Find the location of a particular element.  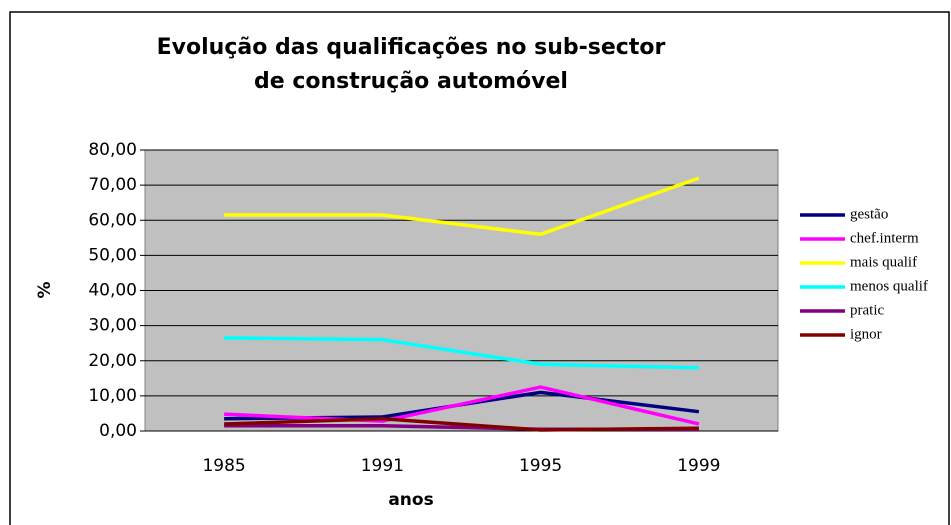

y-tick-label: 40,00 is located at coordinates (112, 291).